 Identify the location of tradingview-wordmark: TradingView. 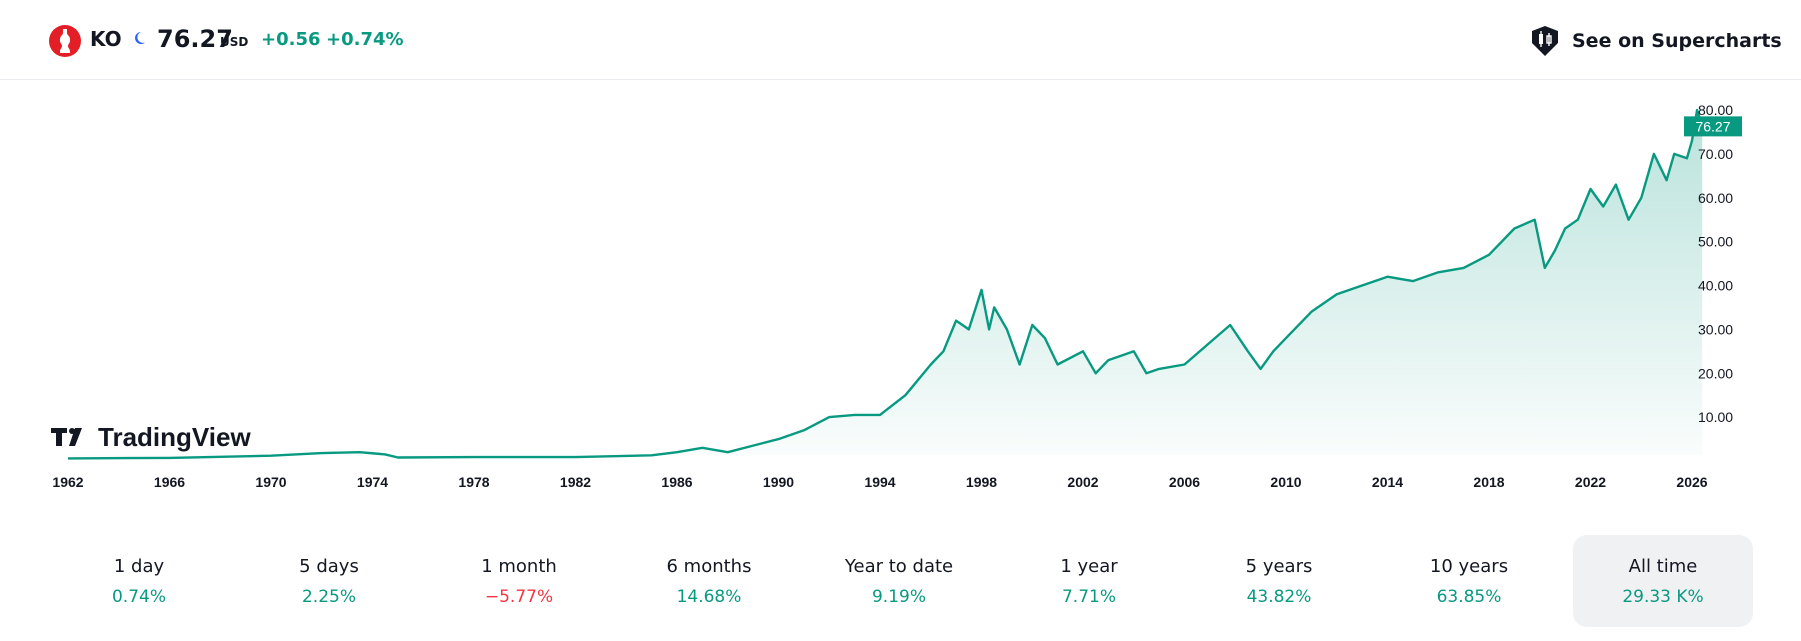
(174, 437).